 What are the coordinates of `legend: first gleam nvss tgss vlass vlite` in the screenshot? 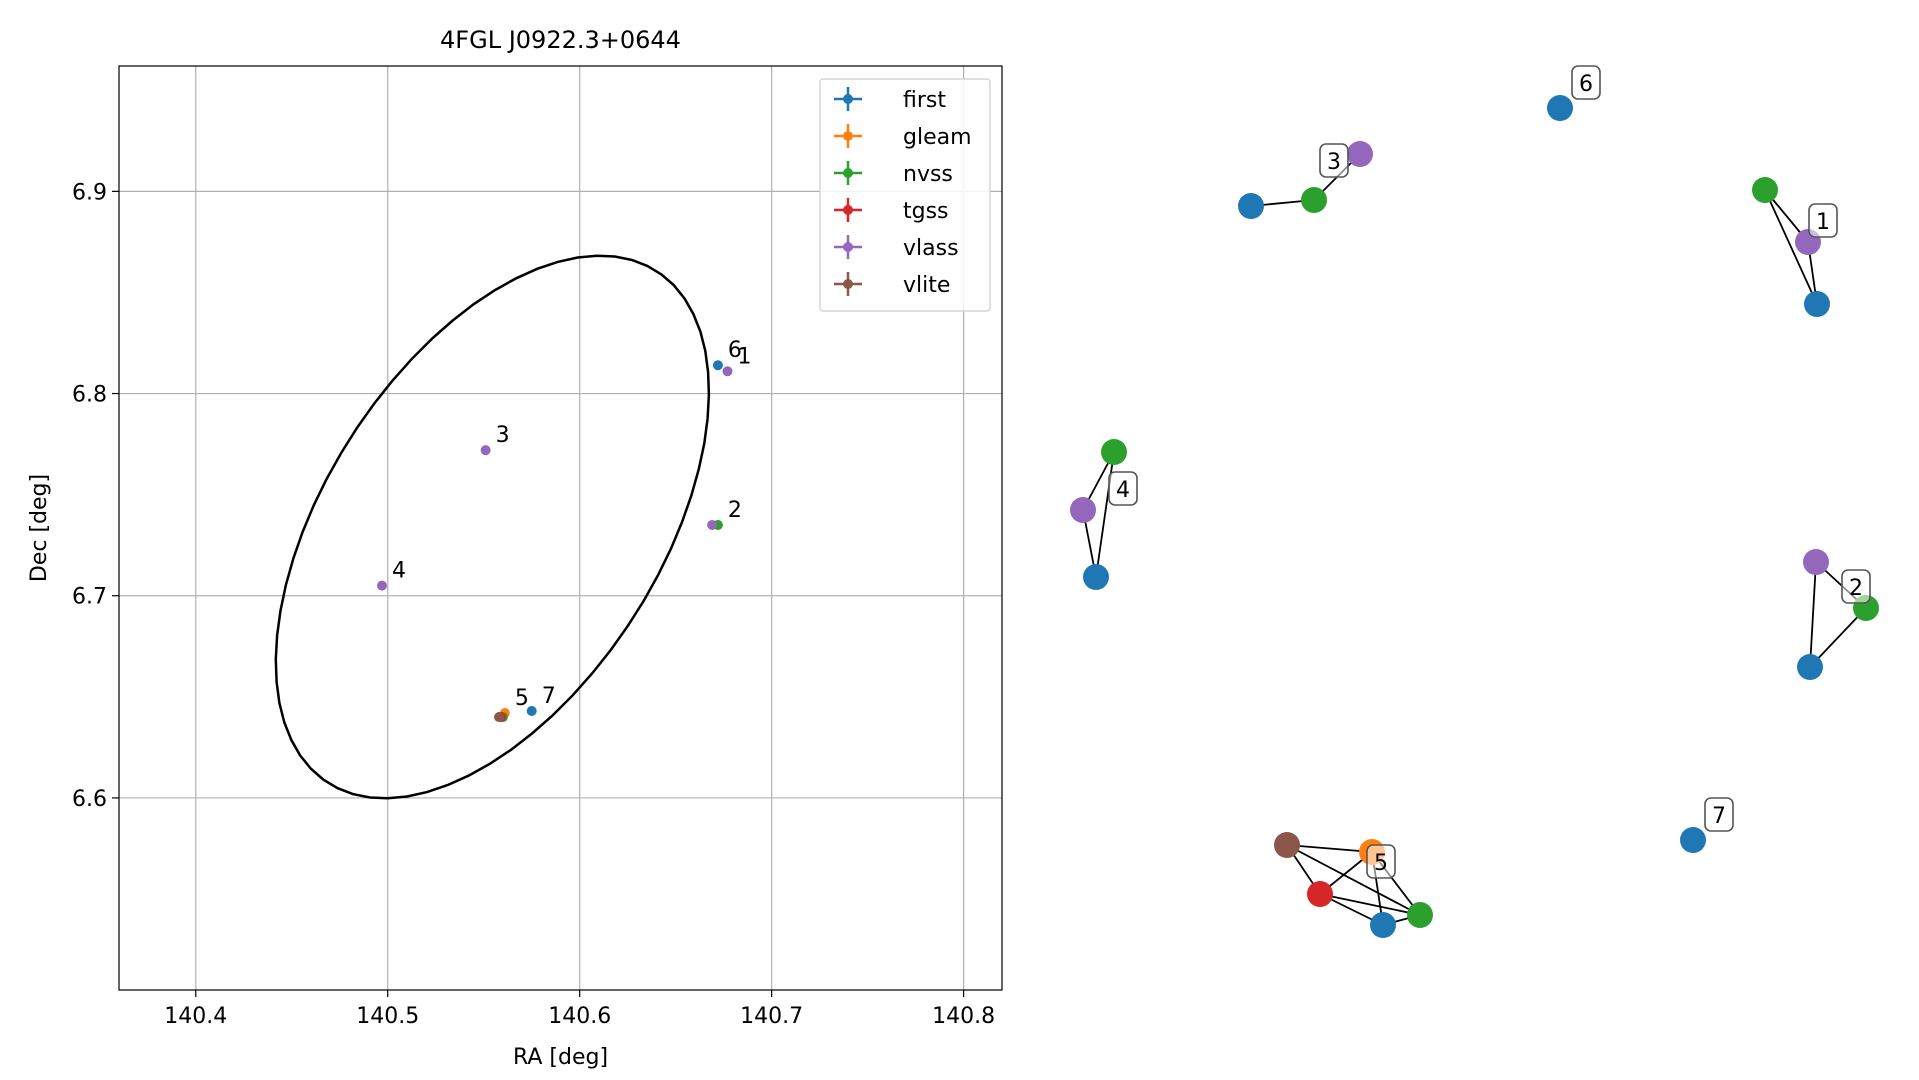 It's located at (905, 195).